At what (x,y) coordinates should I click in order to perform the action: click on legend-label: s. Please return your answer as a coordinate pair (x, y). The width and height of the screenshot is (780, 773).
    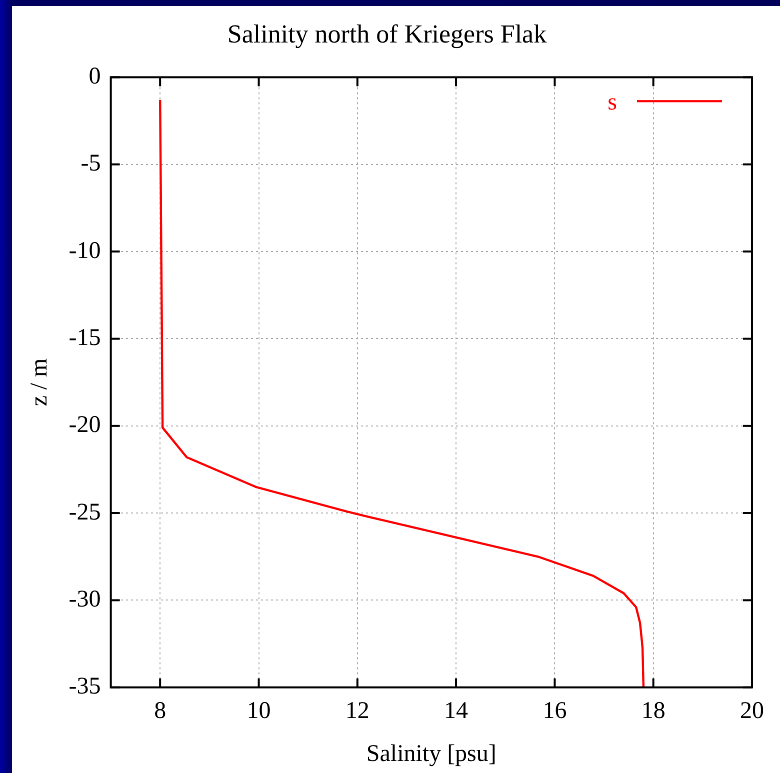
    Looking at the image, I should click on (612, 102).